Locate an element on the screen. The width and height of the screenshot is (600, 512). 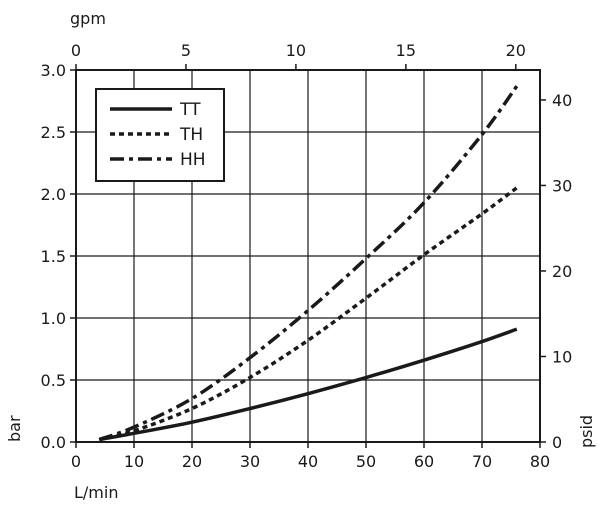
x-tick-label: 50 is located at coordinates (366, 461).